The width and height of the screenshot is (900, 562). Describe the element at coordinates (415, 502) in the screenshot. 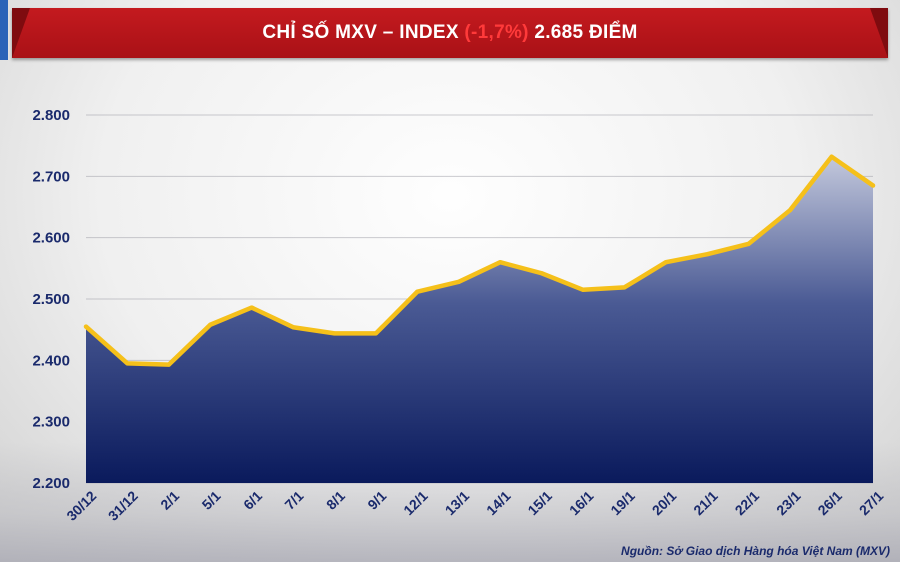

I see `x-tick-label: 12/1` at that location.